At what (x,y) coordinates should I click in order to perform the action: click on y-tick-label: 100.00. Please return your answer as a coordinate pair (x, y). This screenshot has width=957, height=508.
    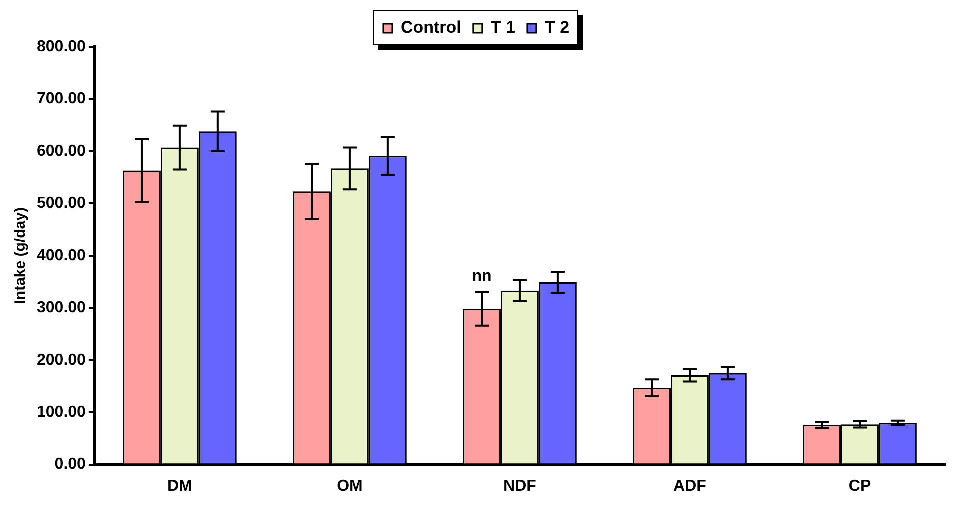
    Looking at the image, I should click on (61, 412).